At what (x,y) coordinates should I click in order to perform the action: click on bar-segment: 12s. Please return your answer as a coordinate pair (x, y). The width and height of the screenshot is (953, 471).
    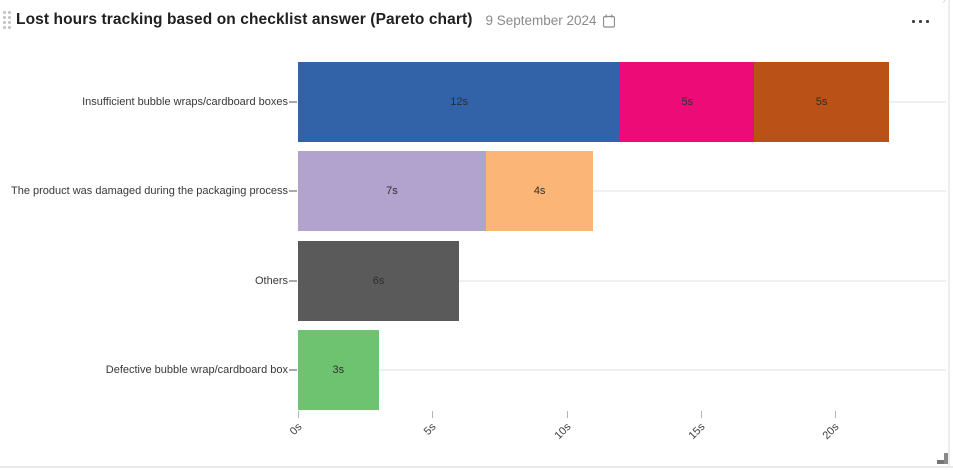
    Looking at the image, I should click on (459, 101).